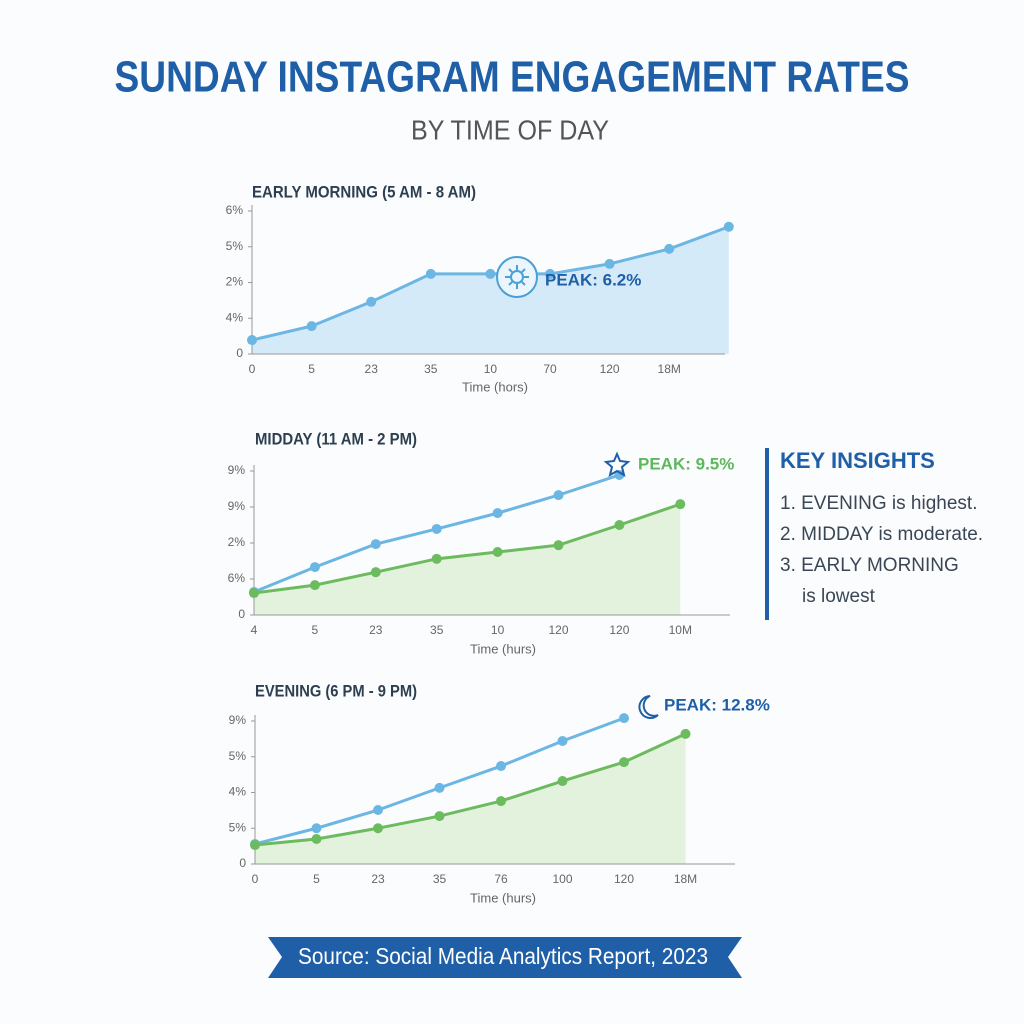 This screenshot has height=1024, width=1024. Describe the element at coordinates (648, 707) in the screenshot. I see `moon-icon` at that location.